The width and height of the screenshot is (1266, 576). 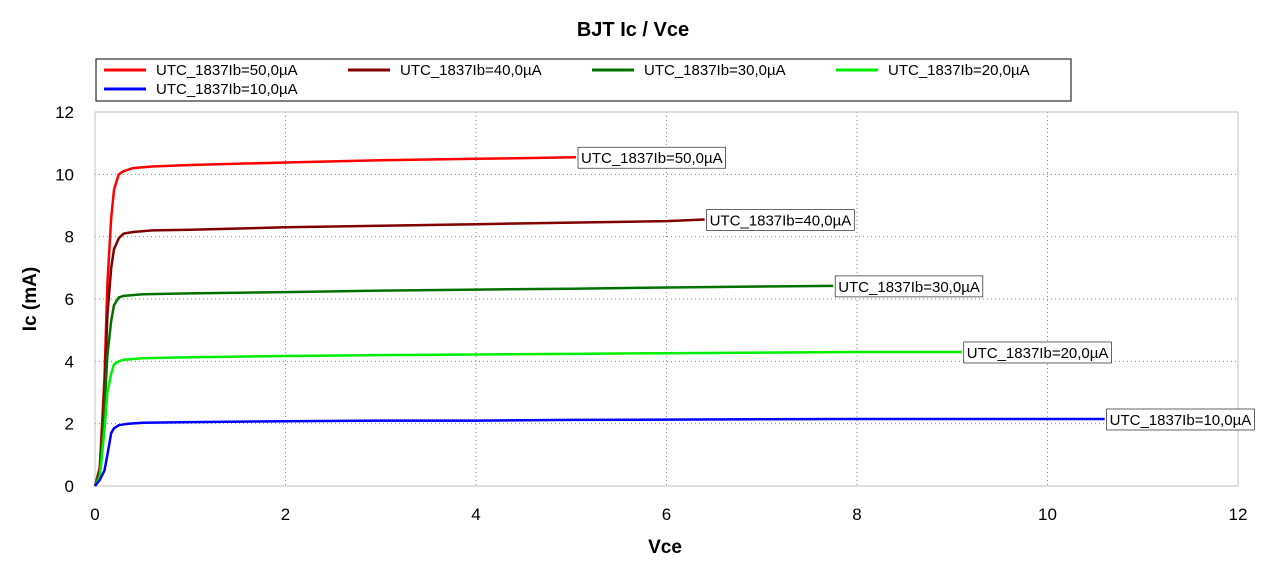 I want to click on x-tick-label: 6, so click(x=666, y=514).